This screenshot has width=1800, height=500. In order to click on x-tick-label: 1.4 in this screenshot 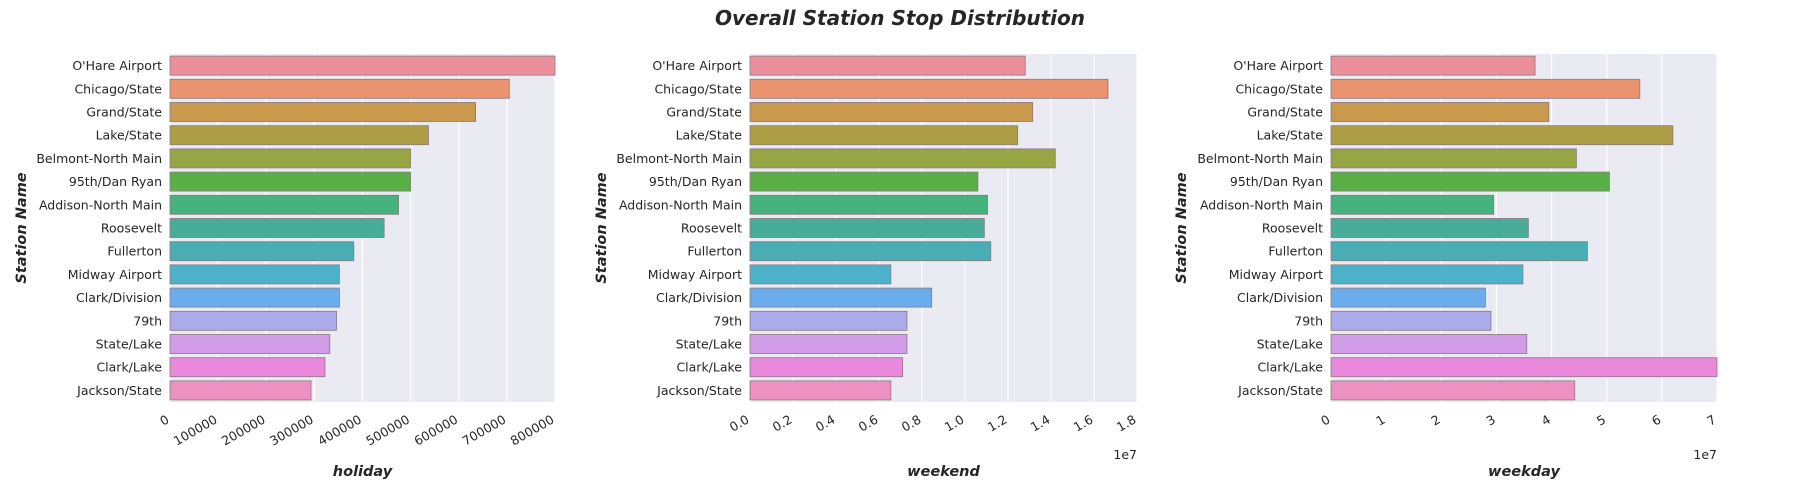, I will do `click(1040, 423)`.